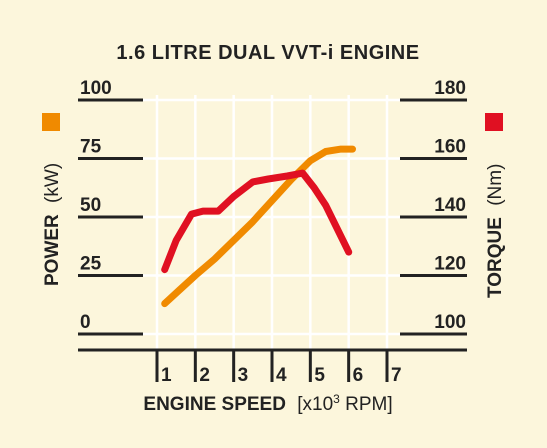  I want to click on torque-legend-swatch, so click(494, 122).